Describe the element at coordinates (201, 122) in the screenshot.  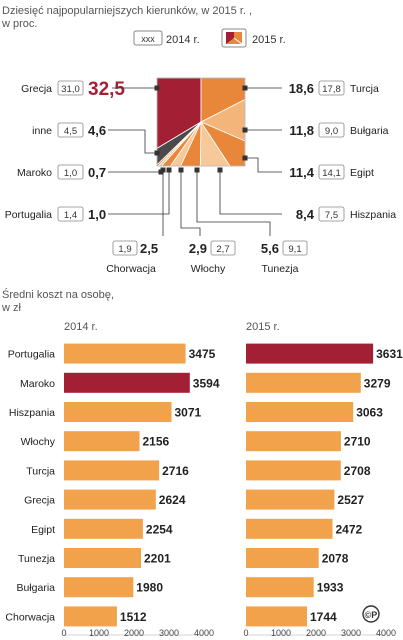
I see `square-pie-chart` at that location.